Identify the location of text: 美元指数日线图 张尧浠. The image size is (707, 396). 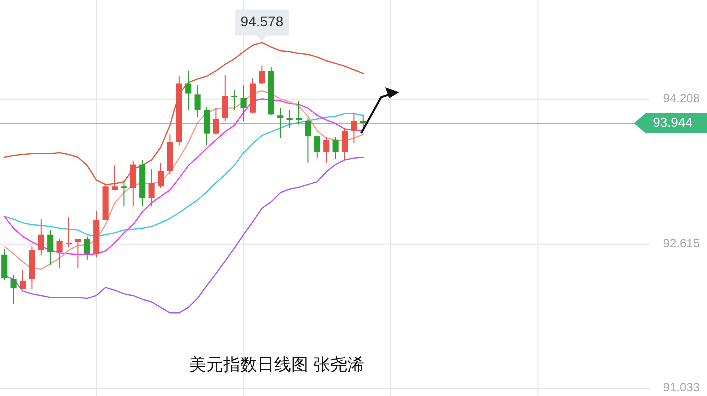
(277, 364).